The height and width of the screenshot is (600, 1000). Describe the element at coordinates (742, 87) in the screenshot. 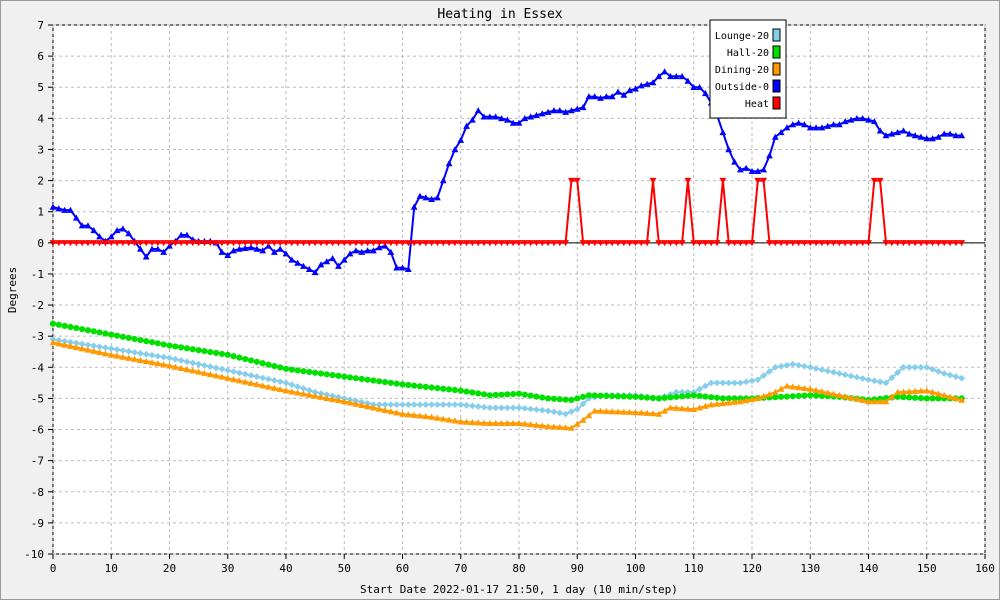

I see `legend-label: Outside-0` at that location.